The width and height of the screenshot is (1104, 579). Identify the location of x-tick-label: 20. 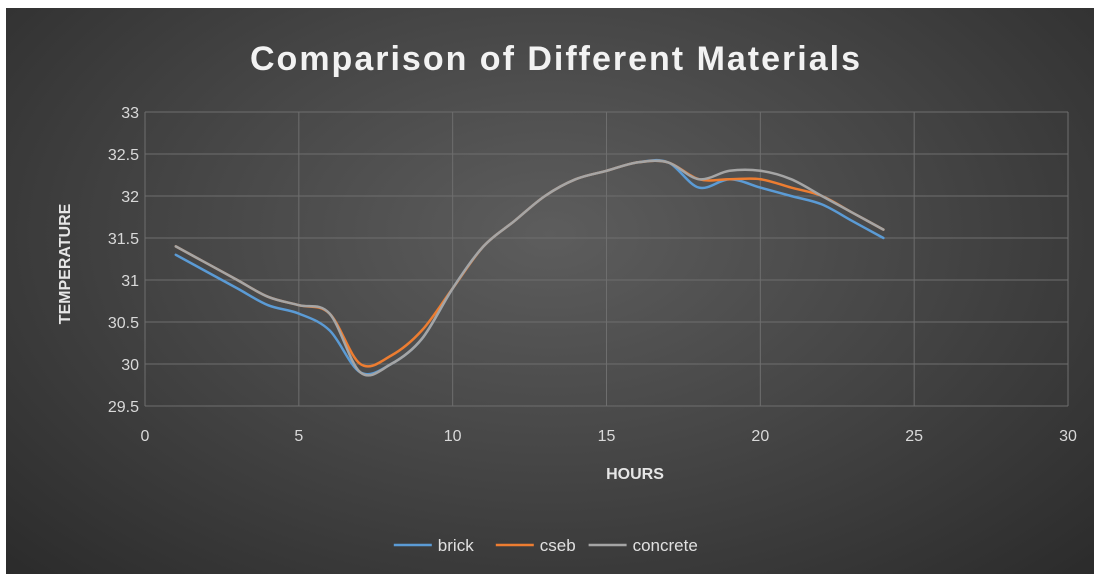
(760, 436).